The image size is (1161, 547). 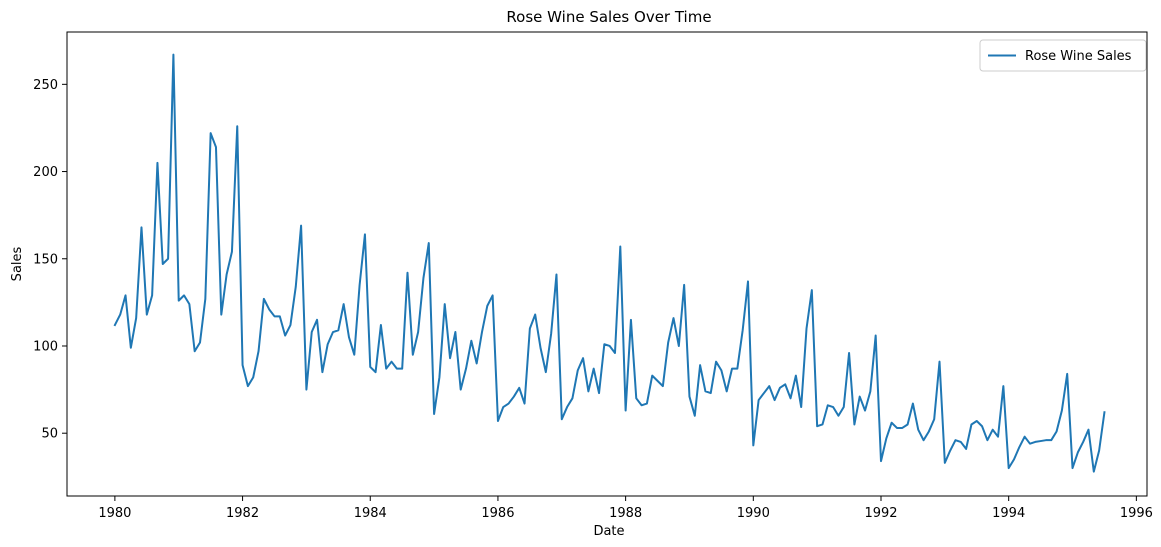 I want to click on x-axis: 1980 1982 1984 1986 1988 1990 1992 1994 1996, so click(x=625, y=508).